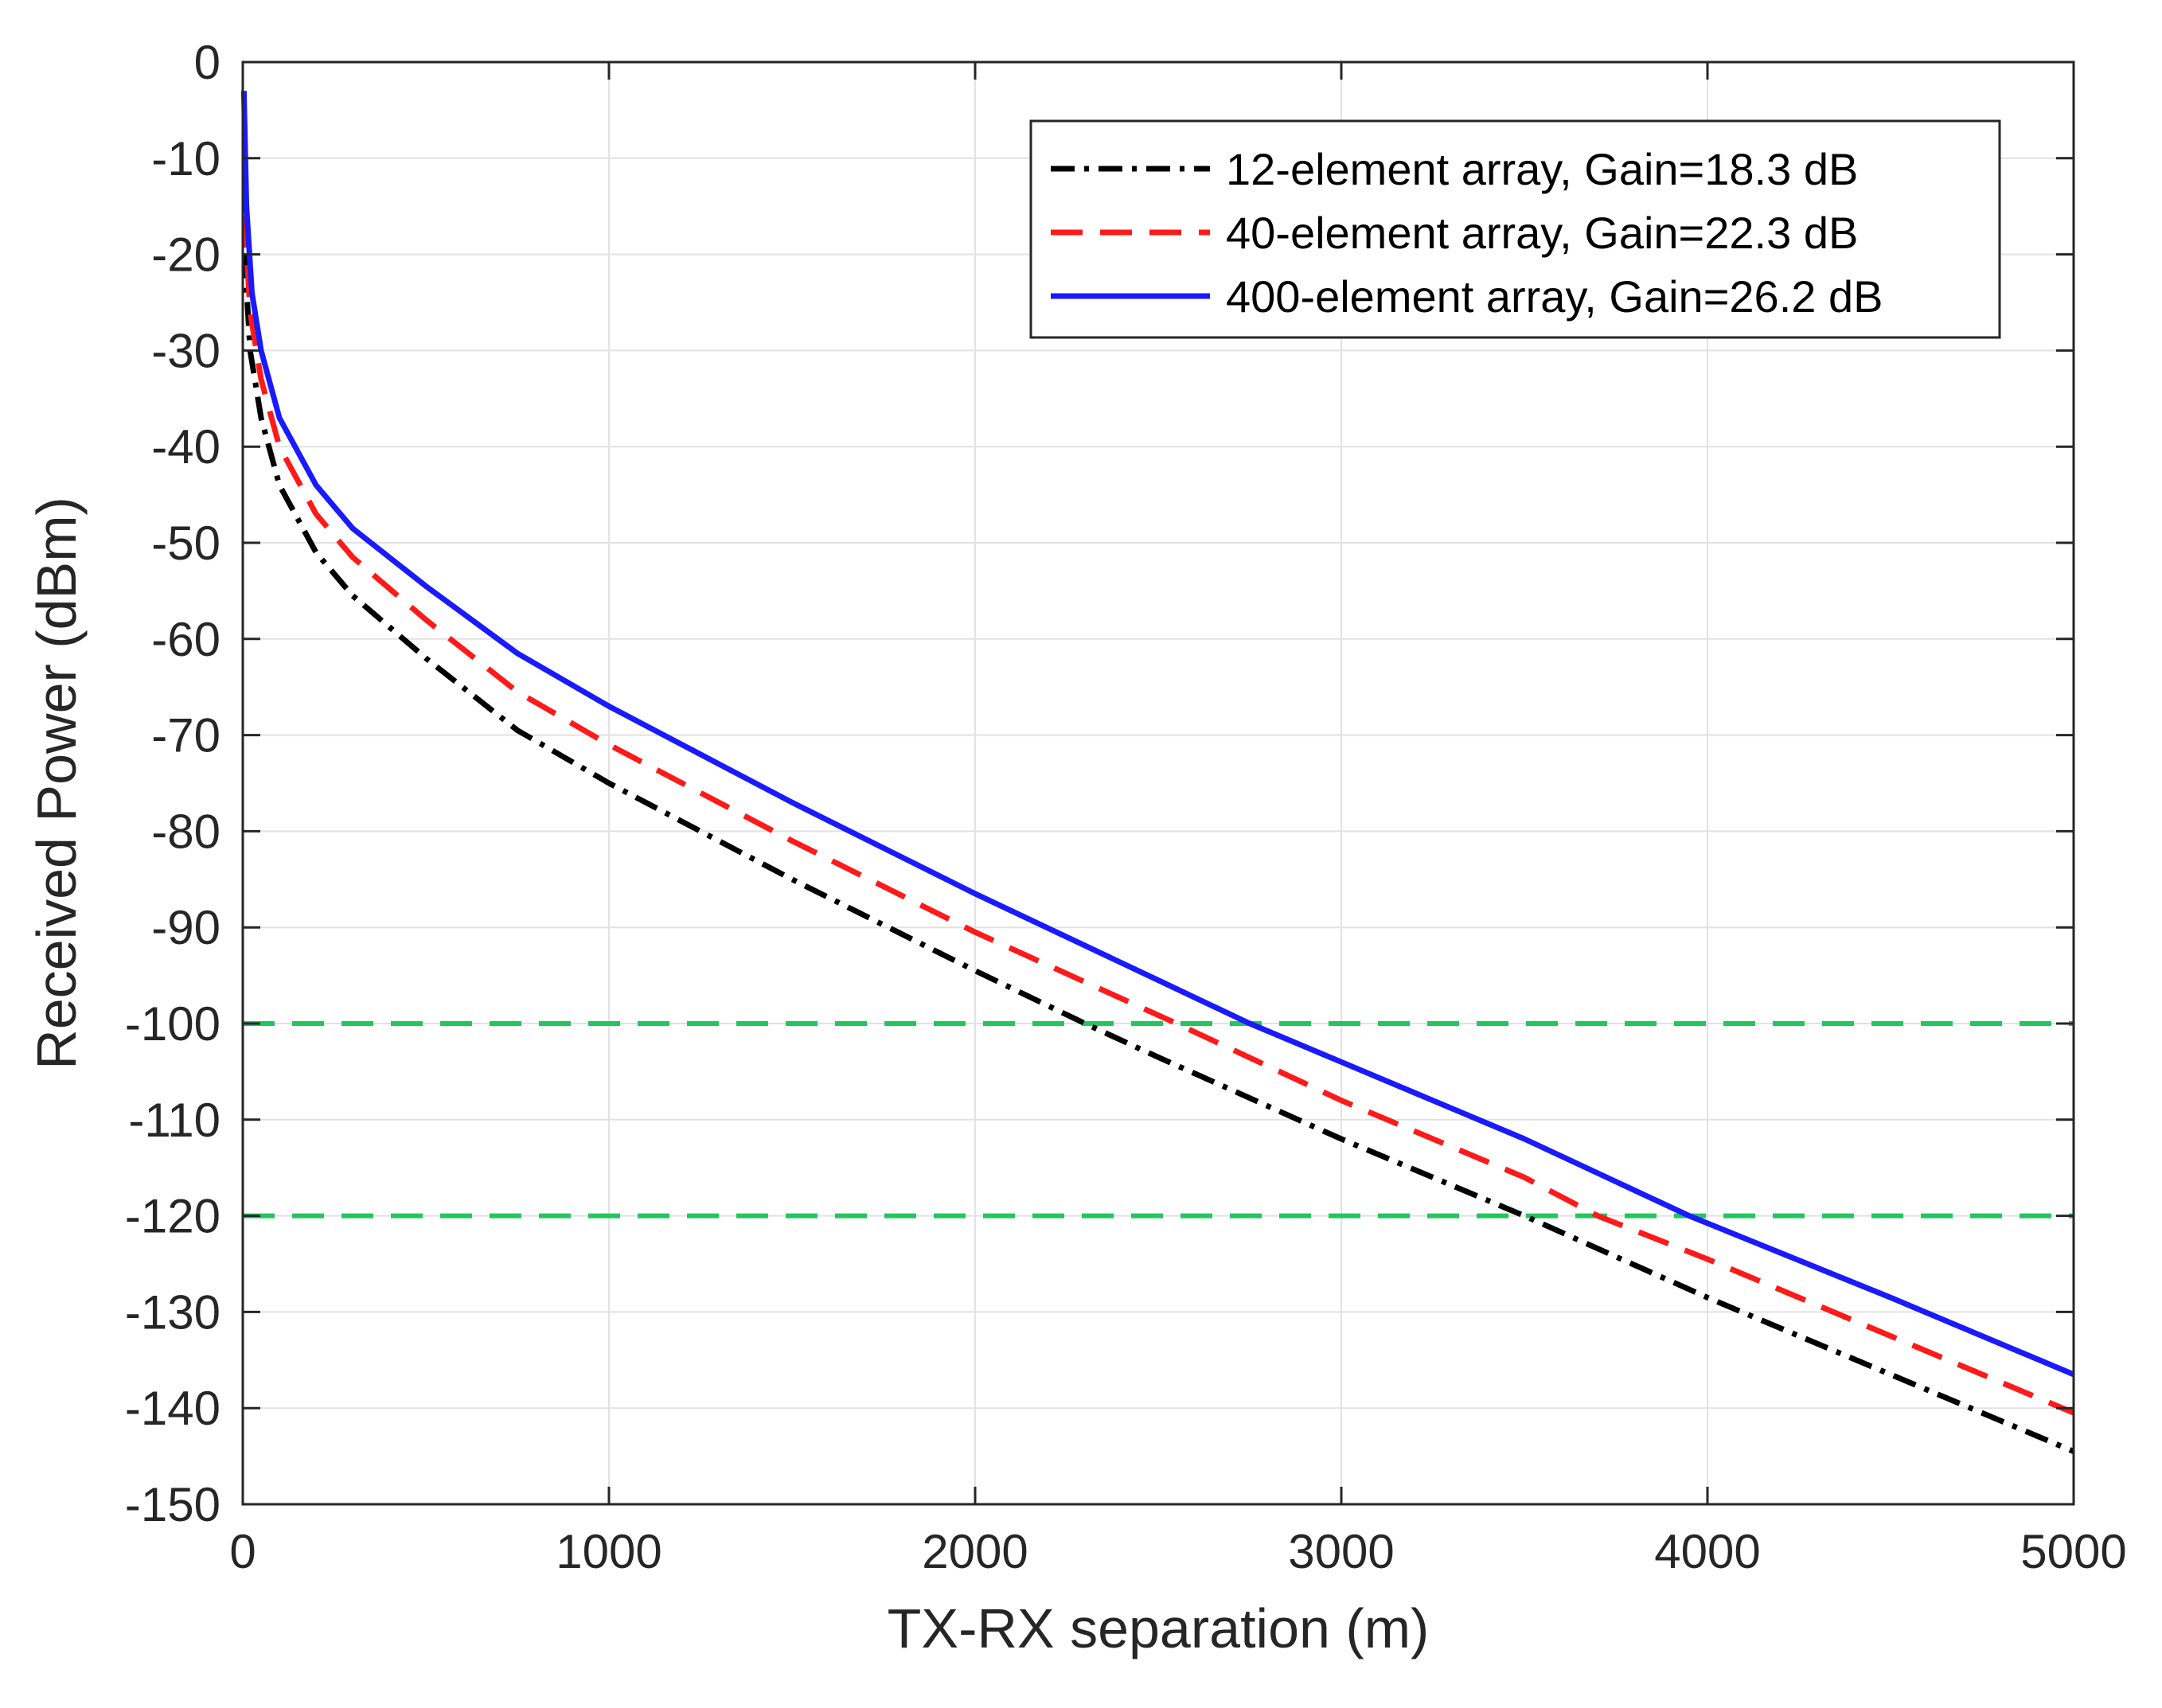 The height and width of the screenshot is (1708, 2162). What do you see at coordinates (1542, 169) in the screenshot?
I see `legend-label-0: 12-element array, Gain=18.3 dB` at bounding box center [1542, 169].